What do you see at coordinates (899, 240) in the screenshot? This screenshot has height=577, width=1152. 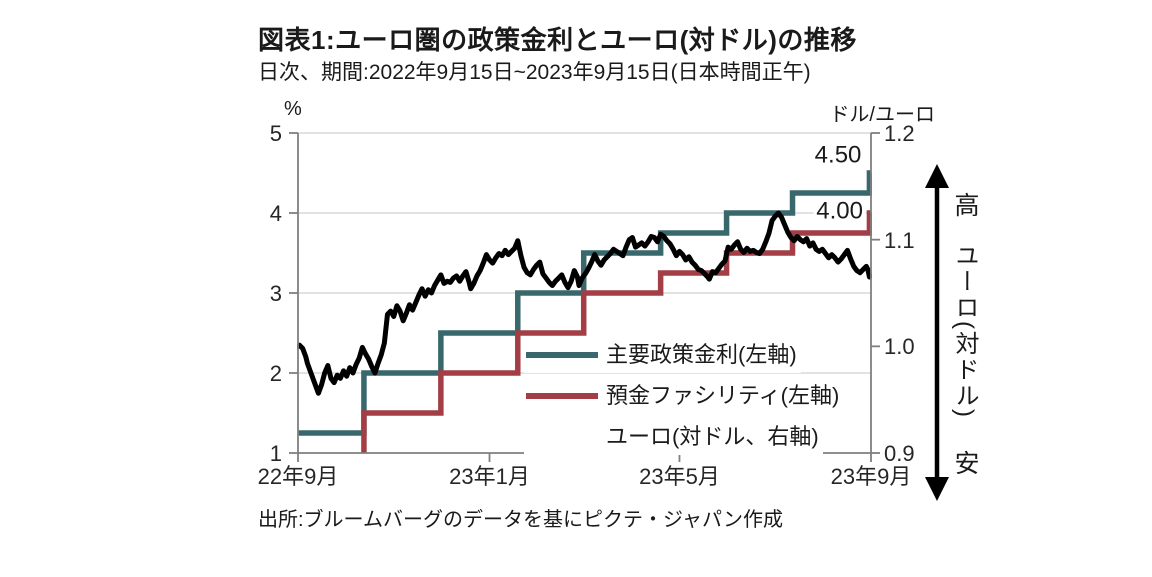 I see `right-tick-label: 1.1` at bounding box center [899, 240].